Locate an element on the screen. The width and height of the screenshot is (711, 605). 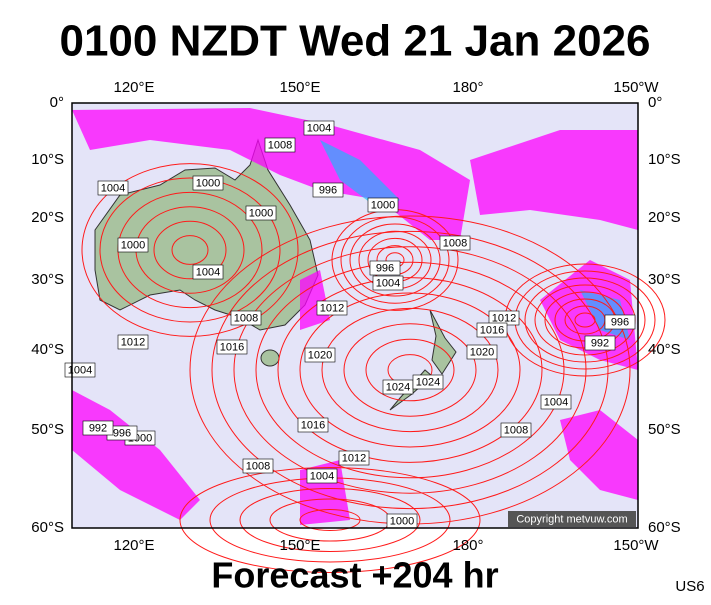
lat-label-left: 50°S is located at coordinates (47, 429).